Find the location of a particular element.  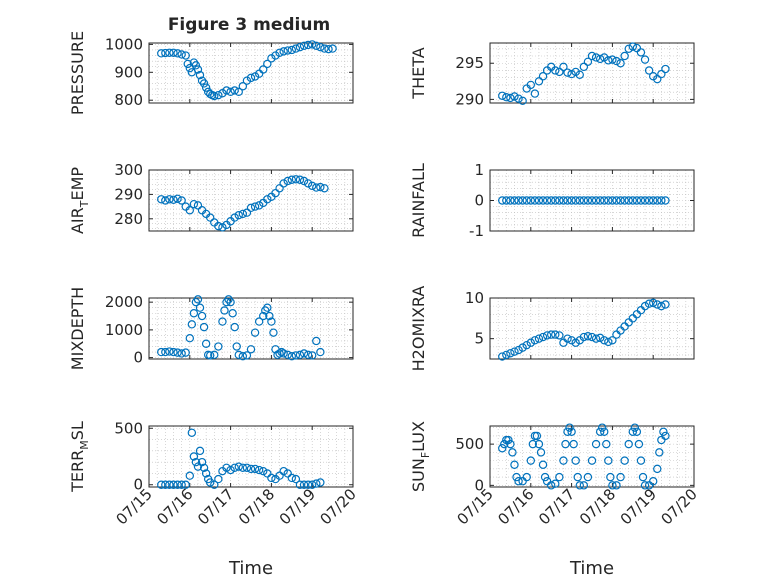

axes-frame-air-temp is located at coordinates (251, 200).